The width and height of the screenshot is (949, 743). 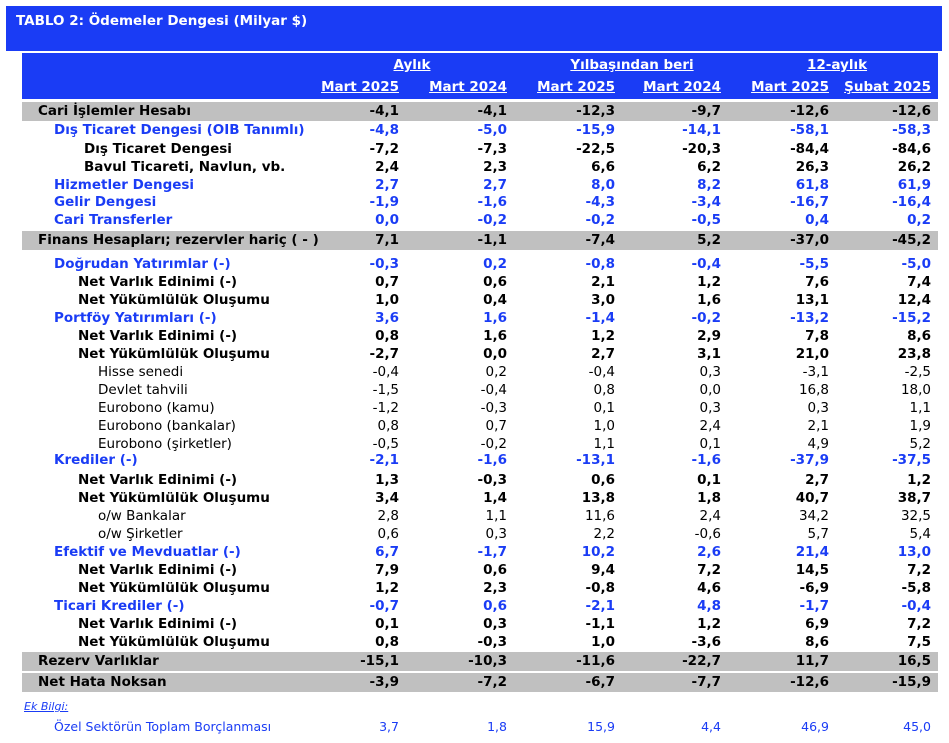 I want to click on row-value: -15,1, so click(x=379, y=661).